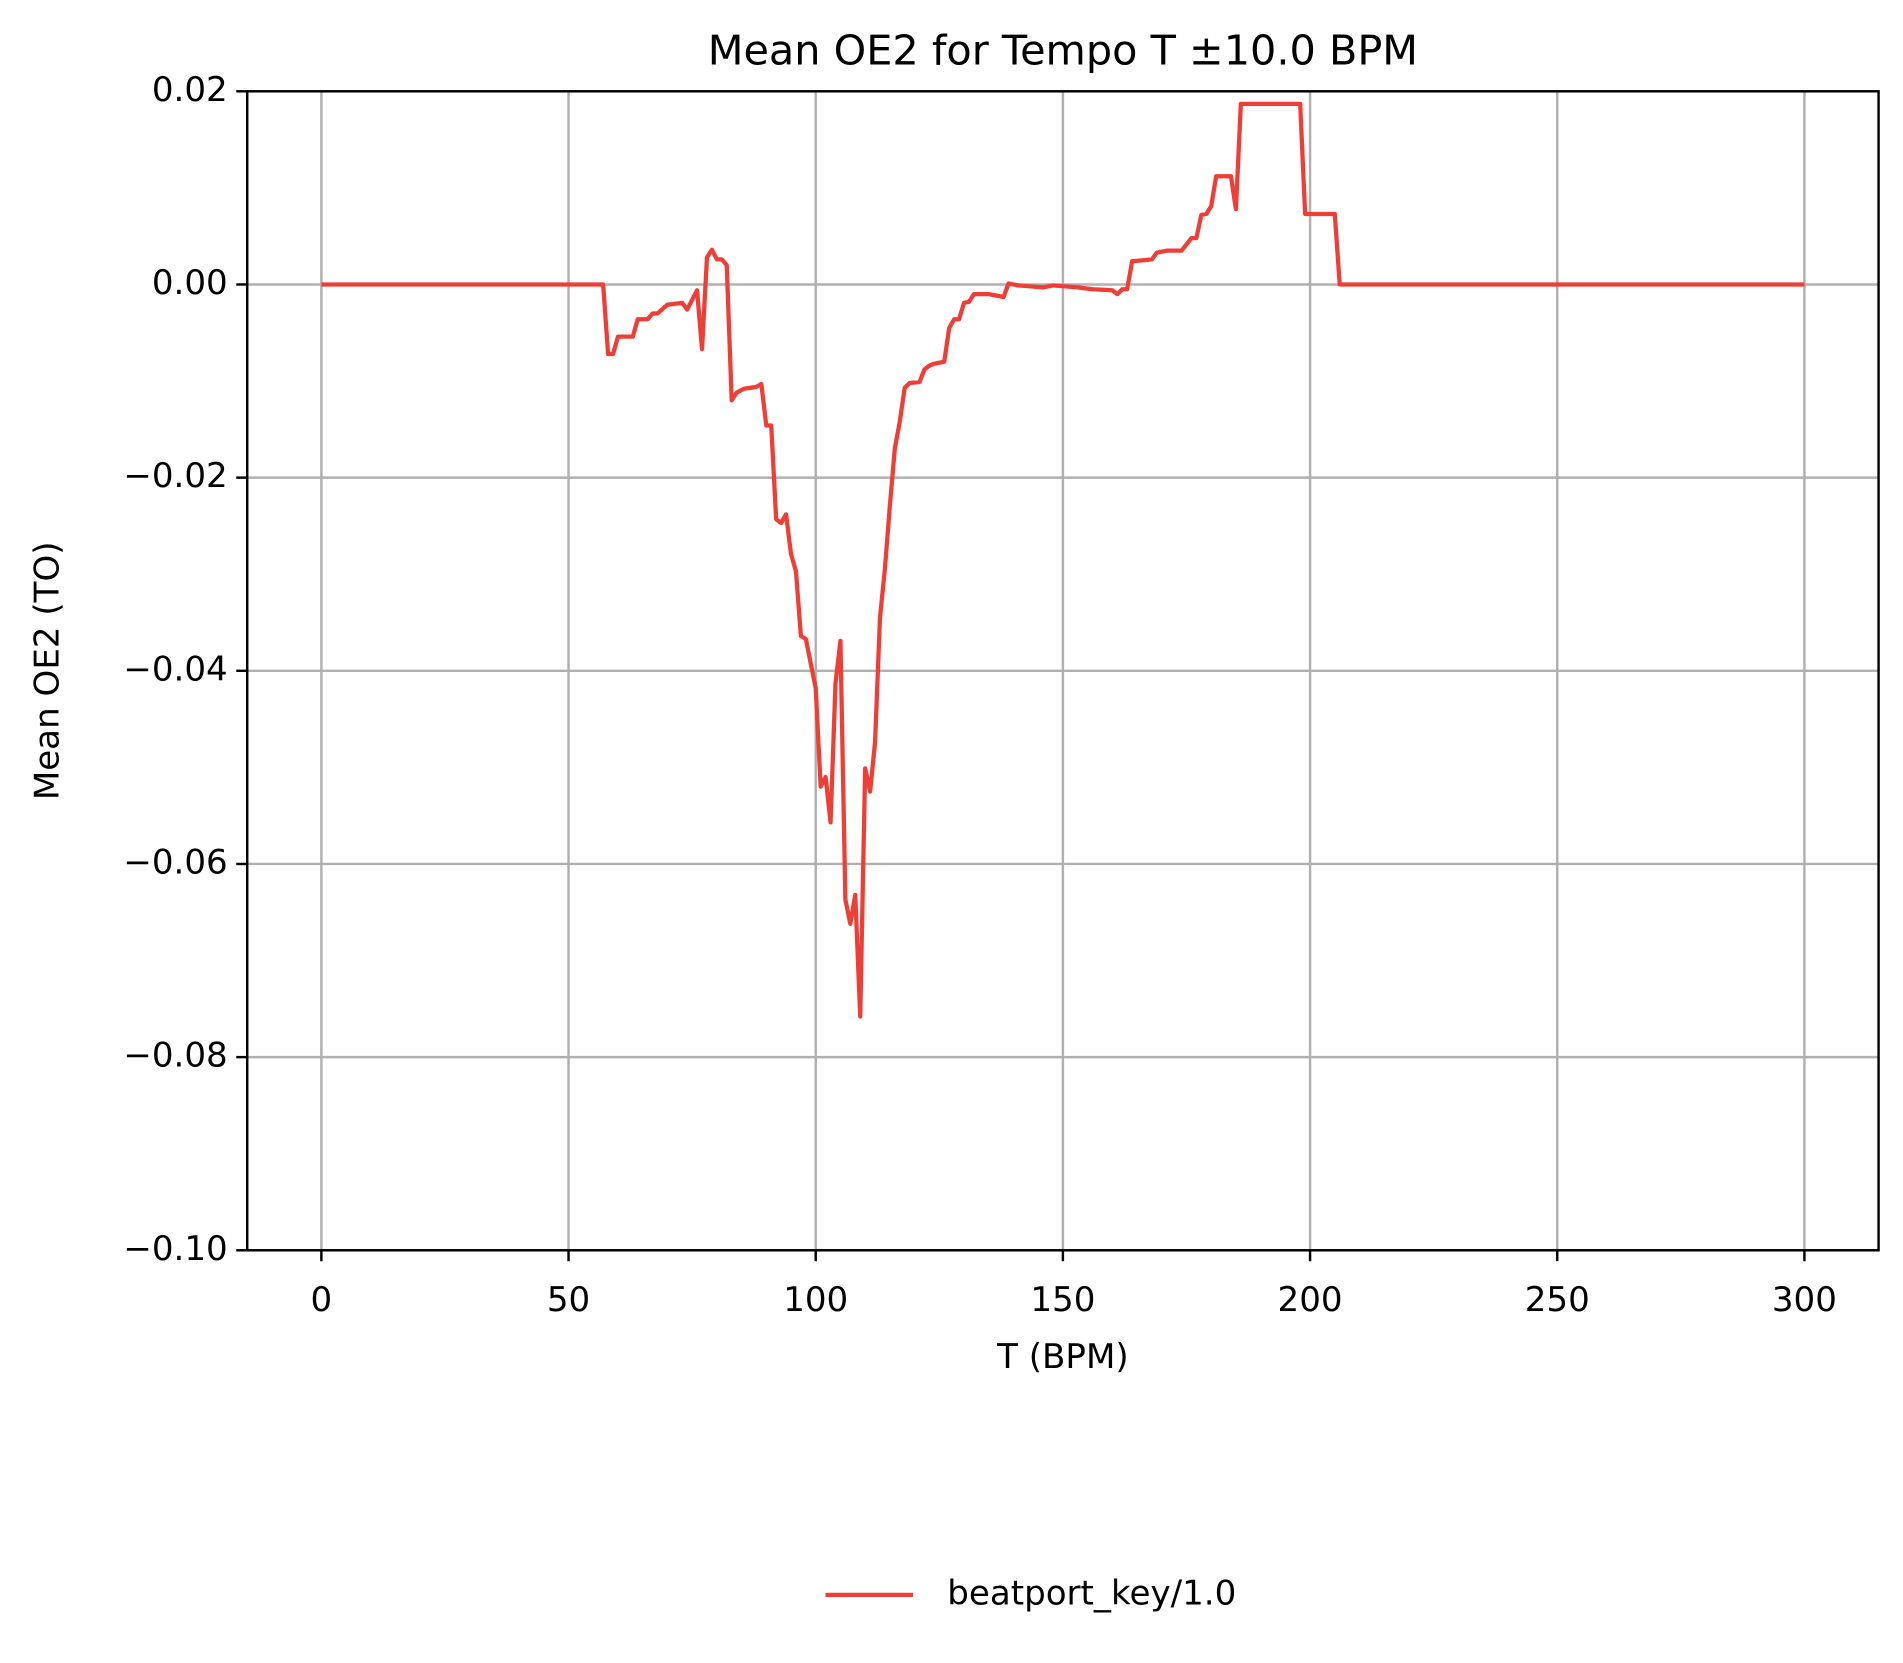 Image resolution: width=1903 pixels, height=1663 pixels. Describe the element at coordinates (322, 1300) in the screenshot. I see `x-tick-label: 0` at that location.